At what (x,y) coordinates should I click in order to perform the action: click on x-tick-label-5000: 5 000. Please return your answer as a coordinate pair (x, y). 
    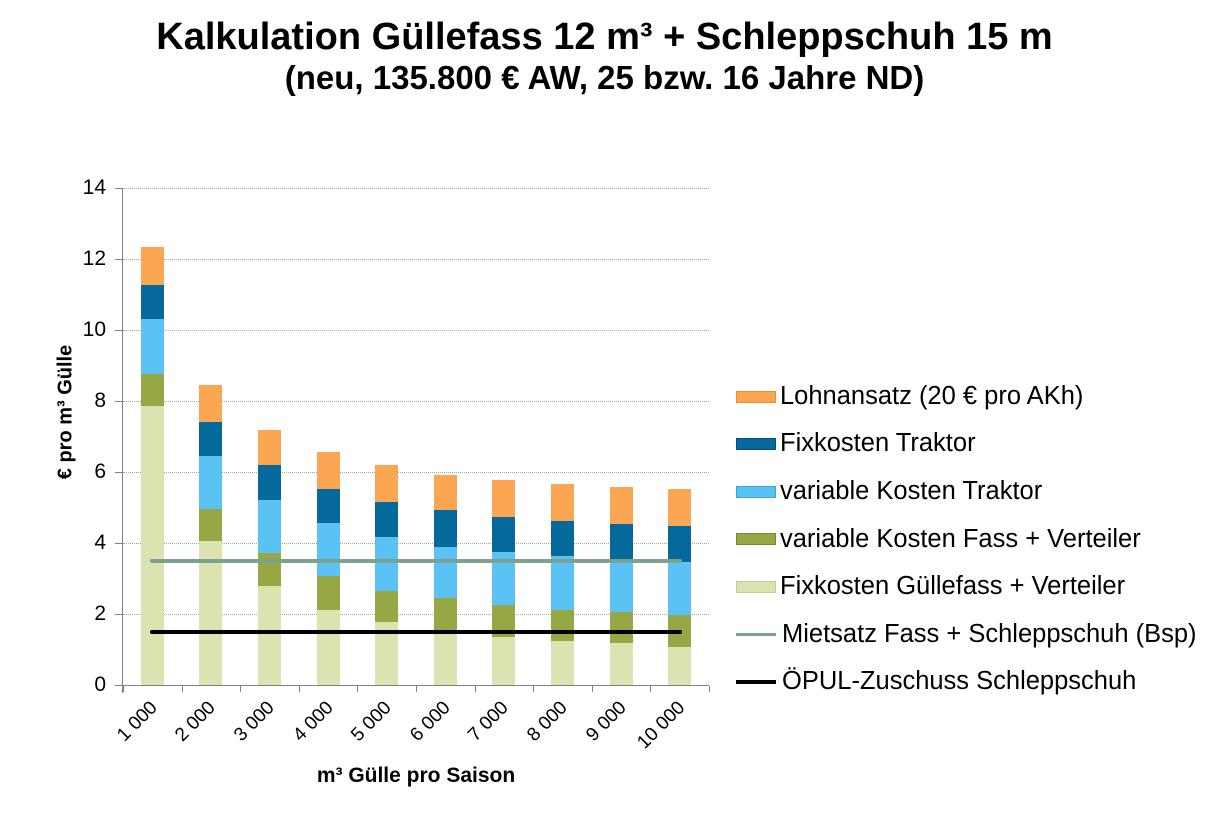
    Looking at the image, I should click on (371, 721).